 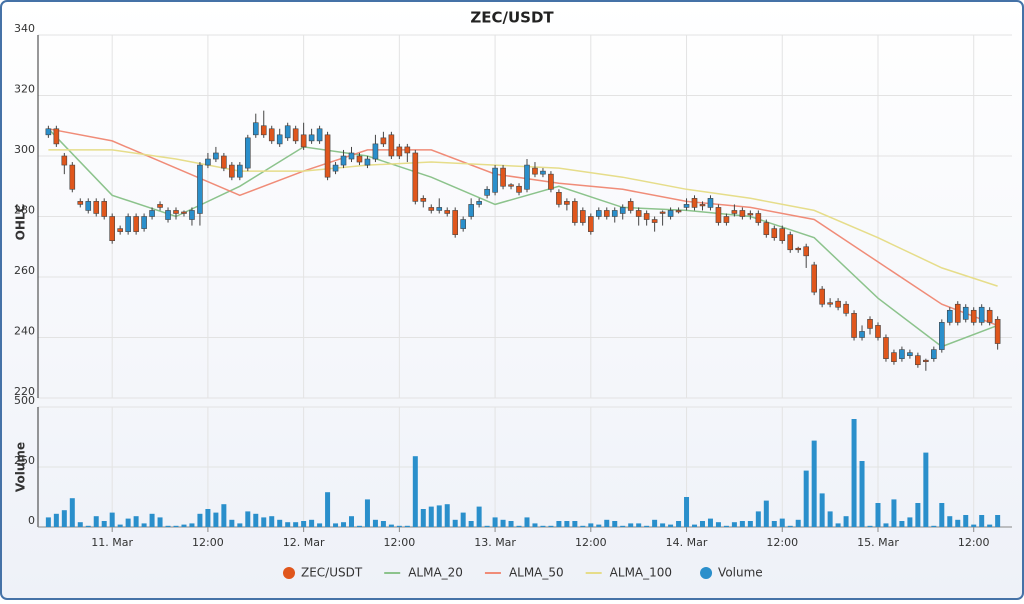 What do you see at coordinates (31, 520) in the screenshot?
I see `y2-tick-label: 0` at bounding box center [31, 520].